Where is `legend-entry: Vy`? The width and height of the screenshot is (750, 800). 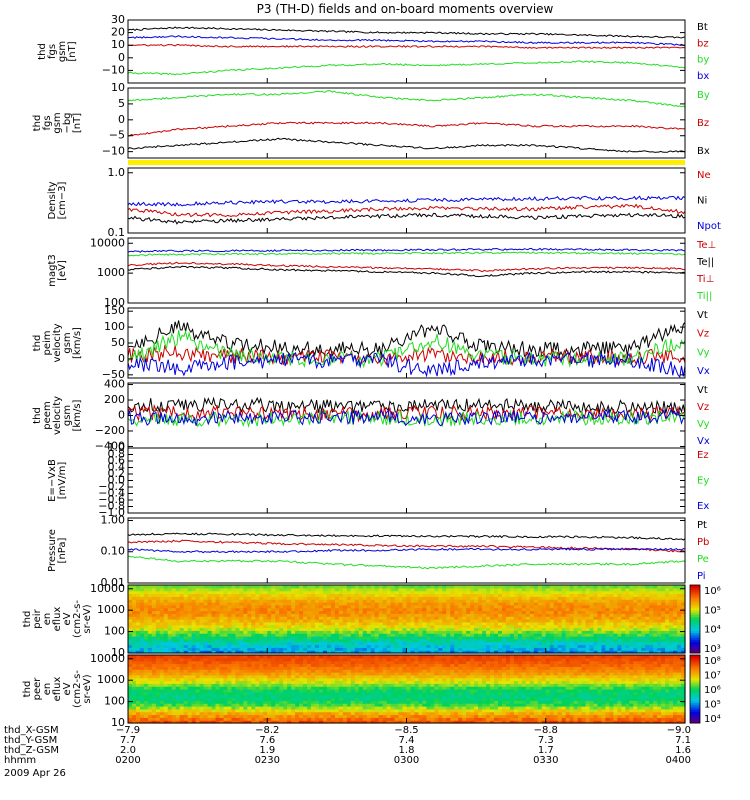
legend-entry: Vy is located at coordinates (703, 352).